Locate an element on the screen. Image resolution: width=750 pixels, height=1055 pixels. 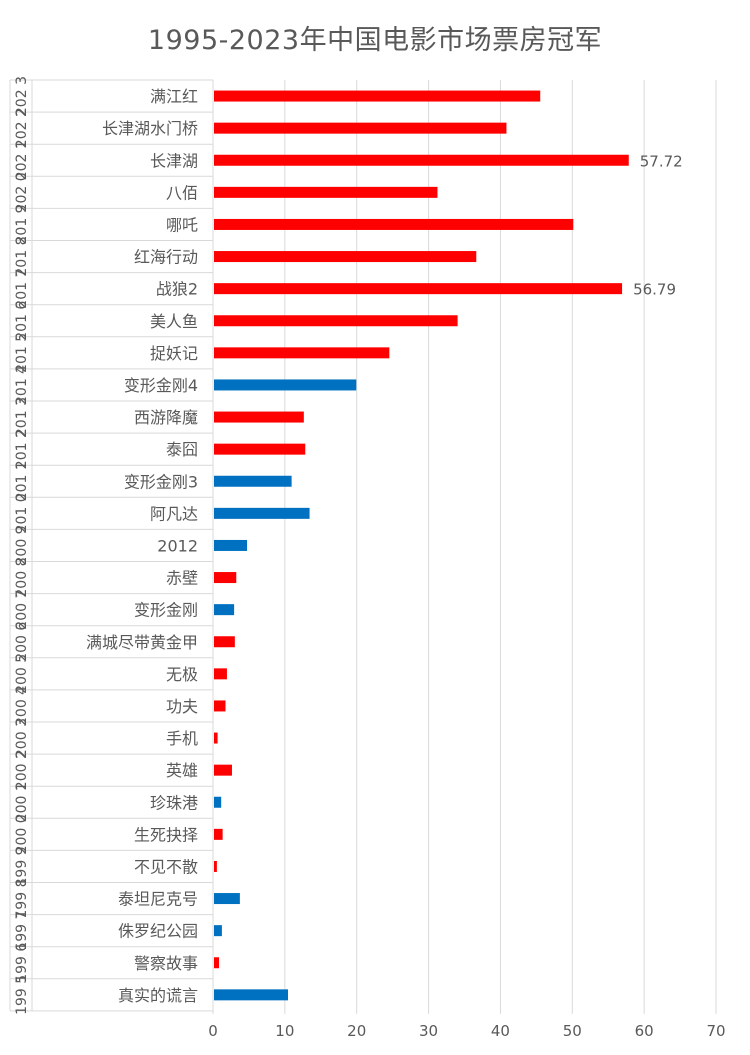
film-label: 生死抉择 is located at coordinates (166, 834).